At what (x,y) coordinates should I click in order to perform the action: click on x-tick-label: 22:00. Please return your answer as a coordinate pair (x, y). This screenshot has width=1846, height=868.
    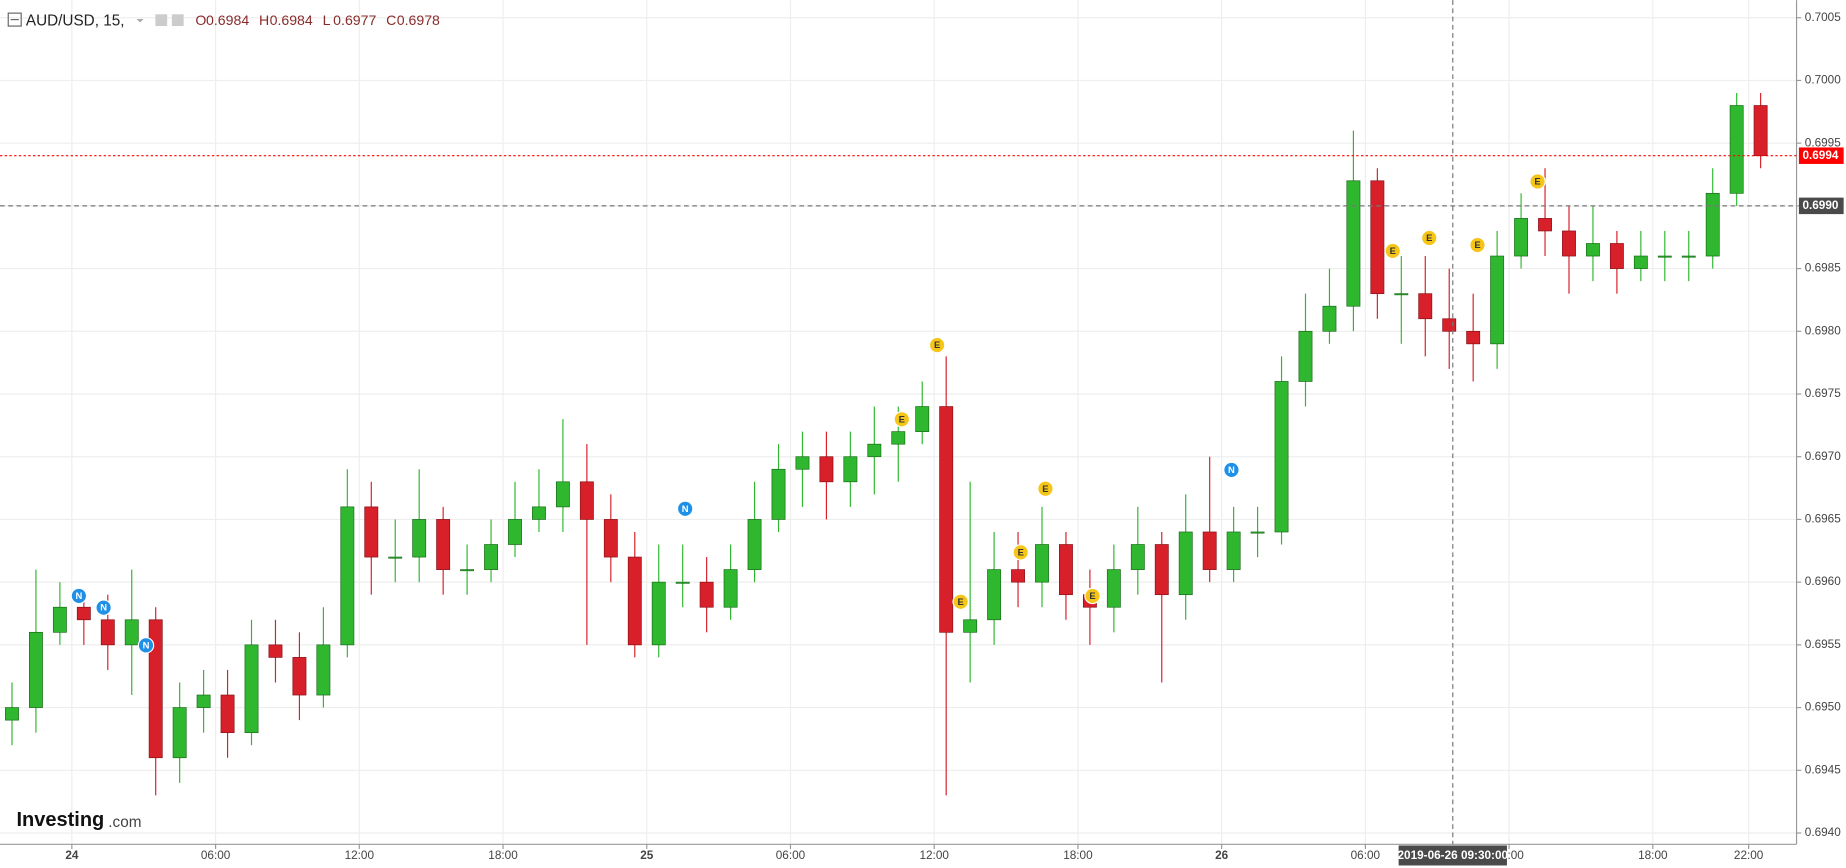
    Looking at the image, I should click on (1749, 855).